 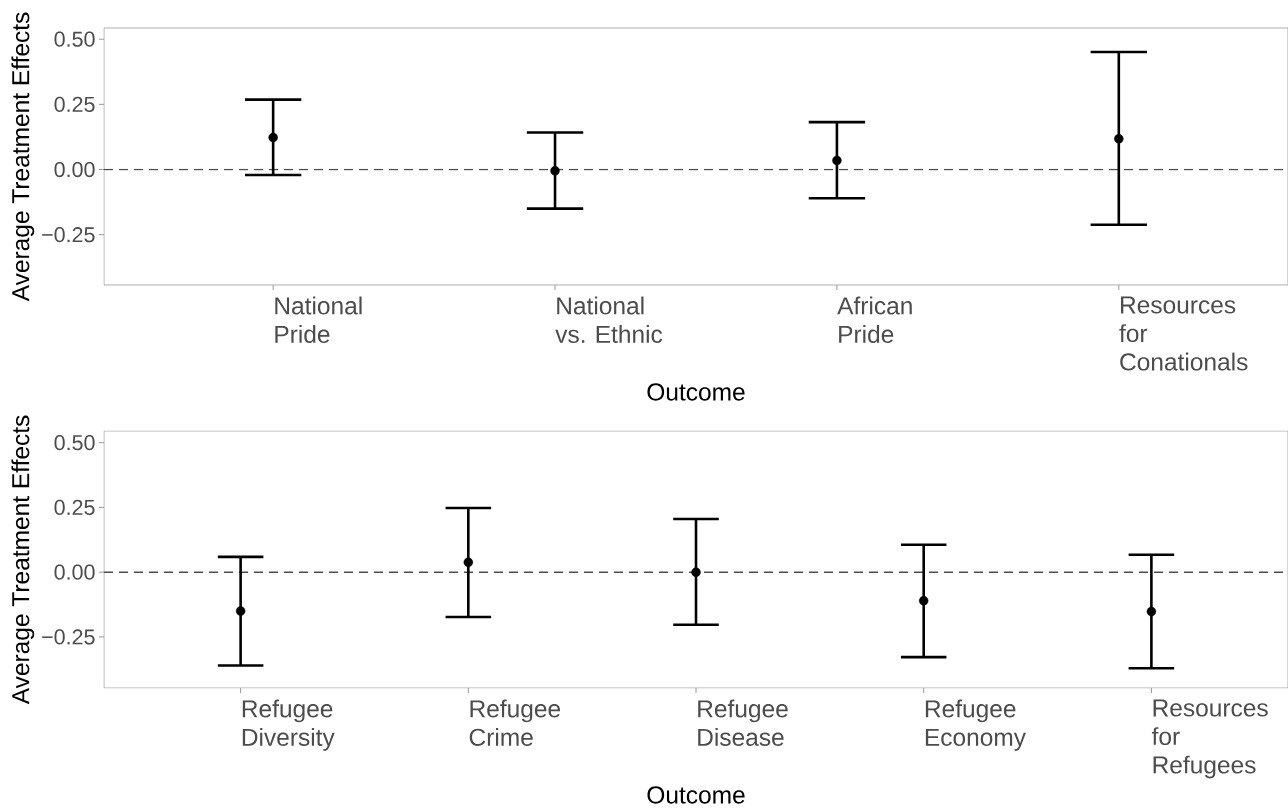 I want to click on x-tick-label: Resources for Conationals, so click(x=1183, y=333).